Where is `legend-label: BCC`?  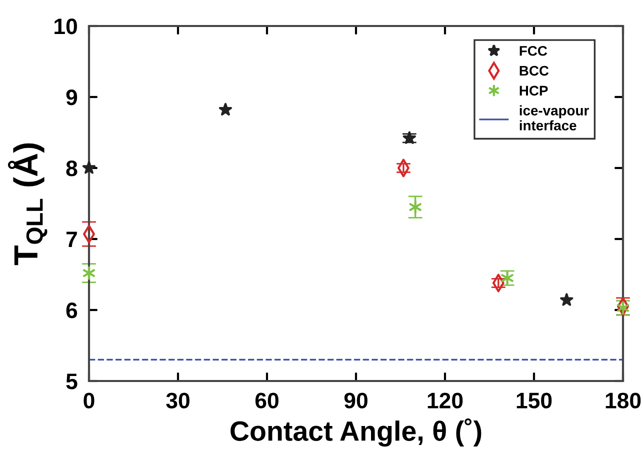 legend-label: BCC is located at coordinates (534, 71).